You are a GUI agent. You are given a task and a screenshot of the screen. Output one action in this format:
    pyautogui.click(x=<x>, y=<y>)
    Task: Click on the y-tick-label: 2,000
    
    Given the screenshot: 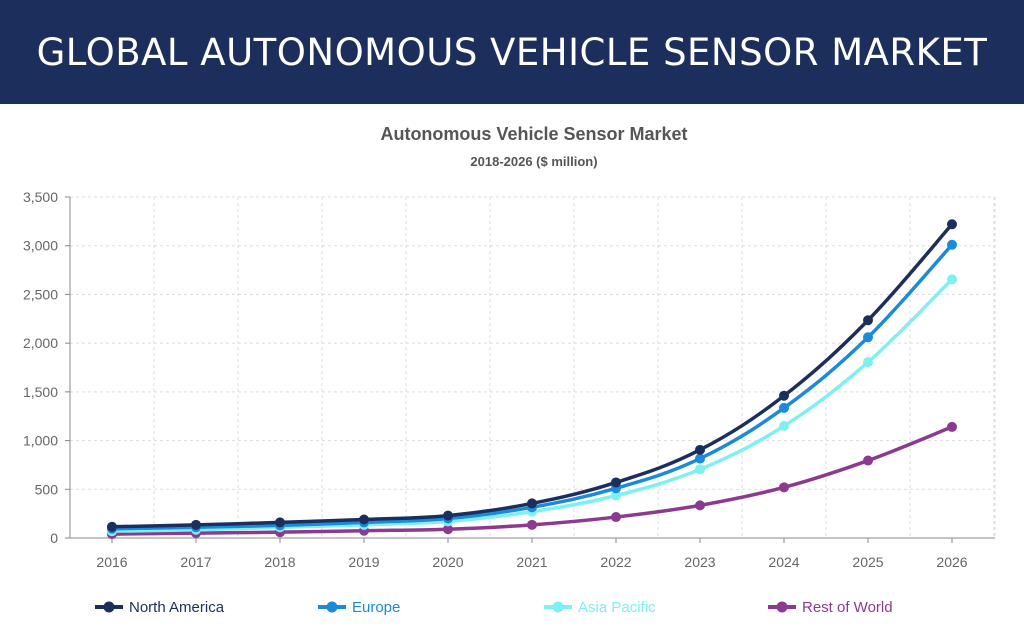 What is the action you would take?
    pyautogui.click(x=40, y=343)
    